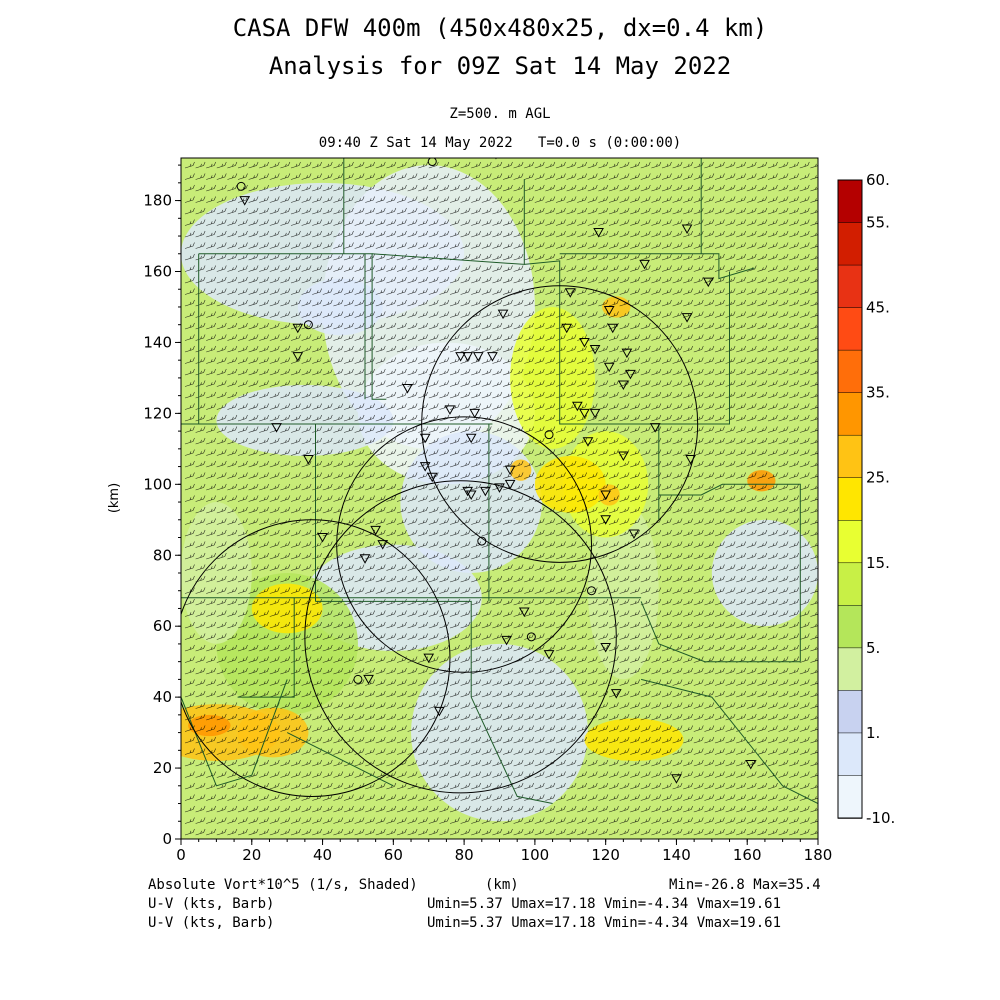 Image resolution: width=1000 pixels, height=1000 pixels. What do you see at coordinates (878, 223) in the screenshot?
I see `colorbar-label: 55.` at bounding box center [878, 223].